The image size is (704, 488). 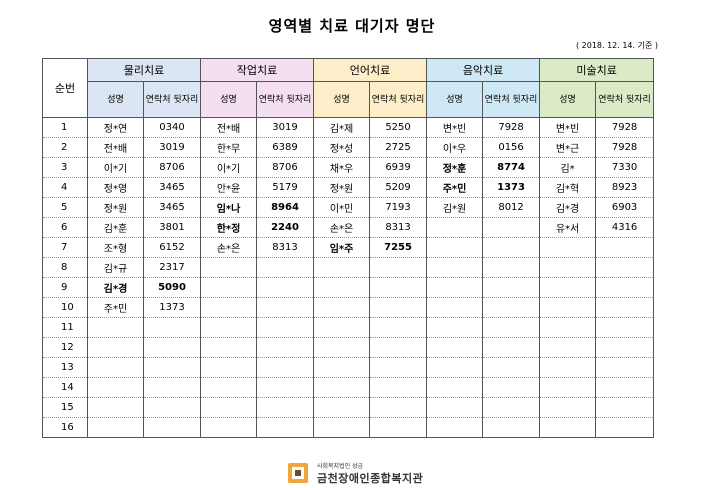 What do you see at coordinates (65, 207) in the screenshot?
I see `row-number: 5` at bounding box center [65, 207].